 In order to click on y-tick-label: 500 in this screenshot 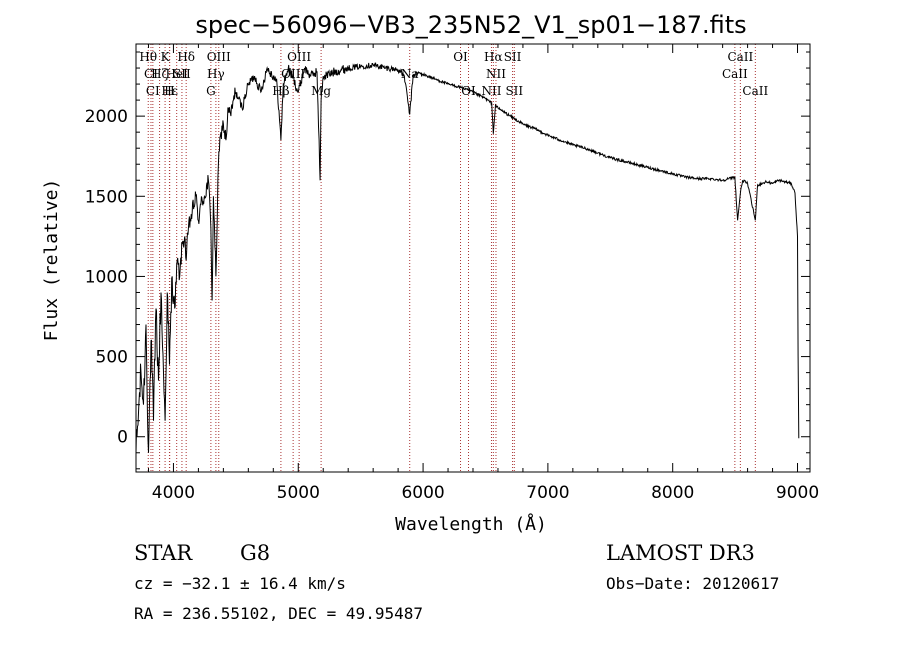, I will do `click(112, 358)`.